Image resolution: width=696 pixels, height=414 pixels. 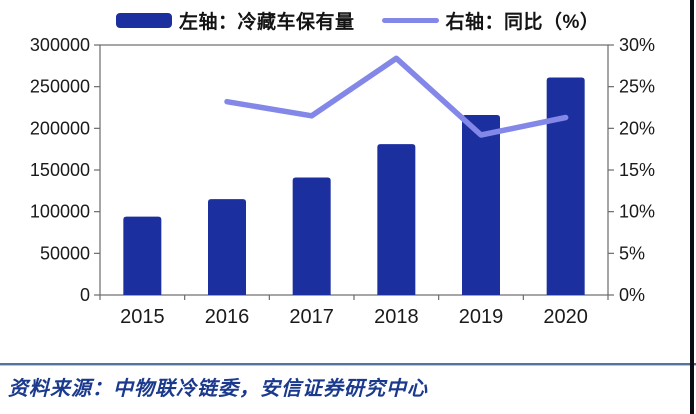 What do you see at coordinates (481, 205) in the screenshot?
I see `bar-2019` at bounding box center [481, 205].